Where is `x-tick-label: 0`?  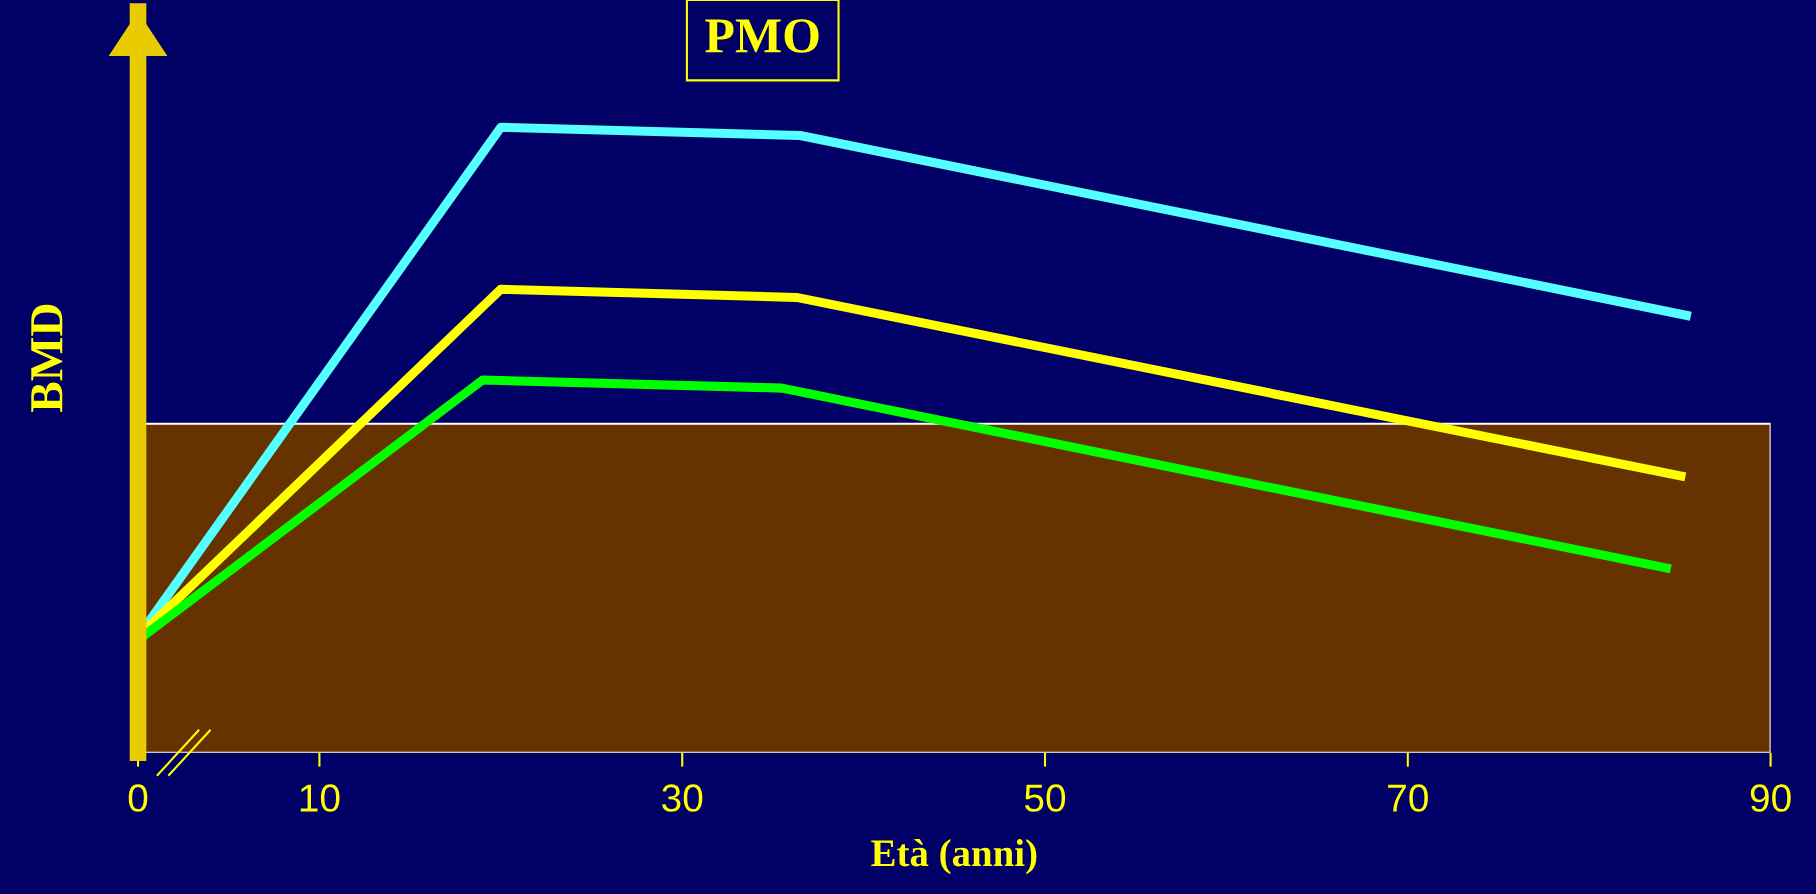 x-tick-label: 0 is located at coordinates (138, 798).